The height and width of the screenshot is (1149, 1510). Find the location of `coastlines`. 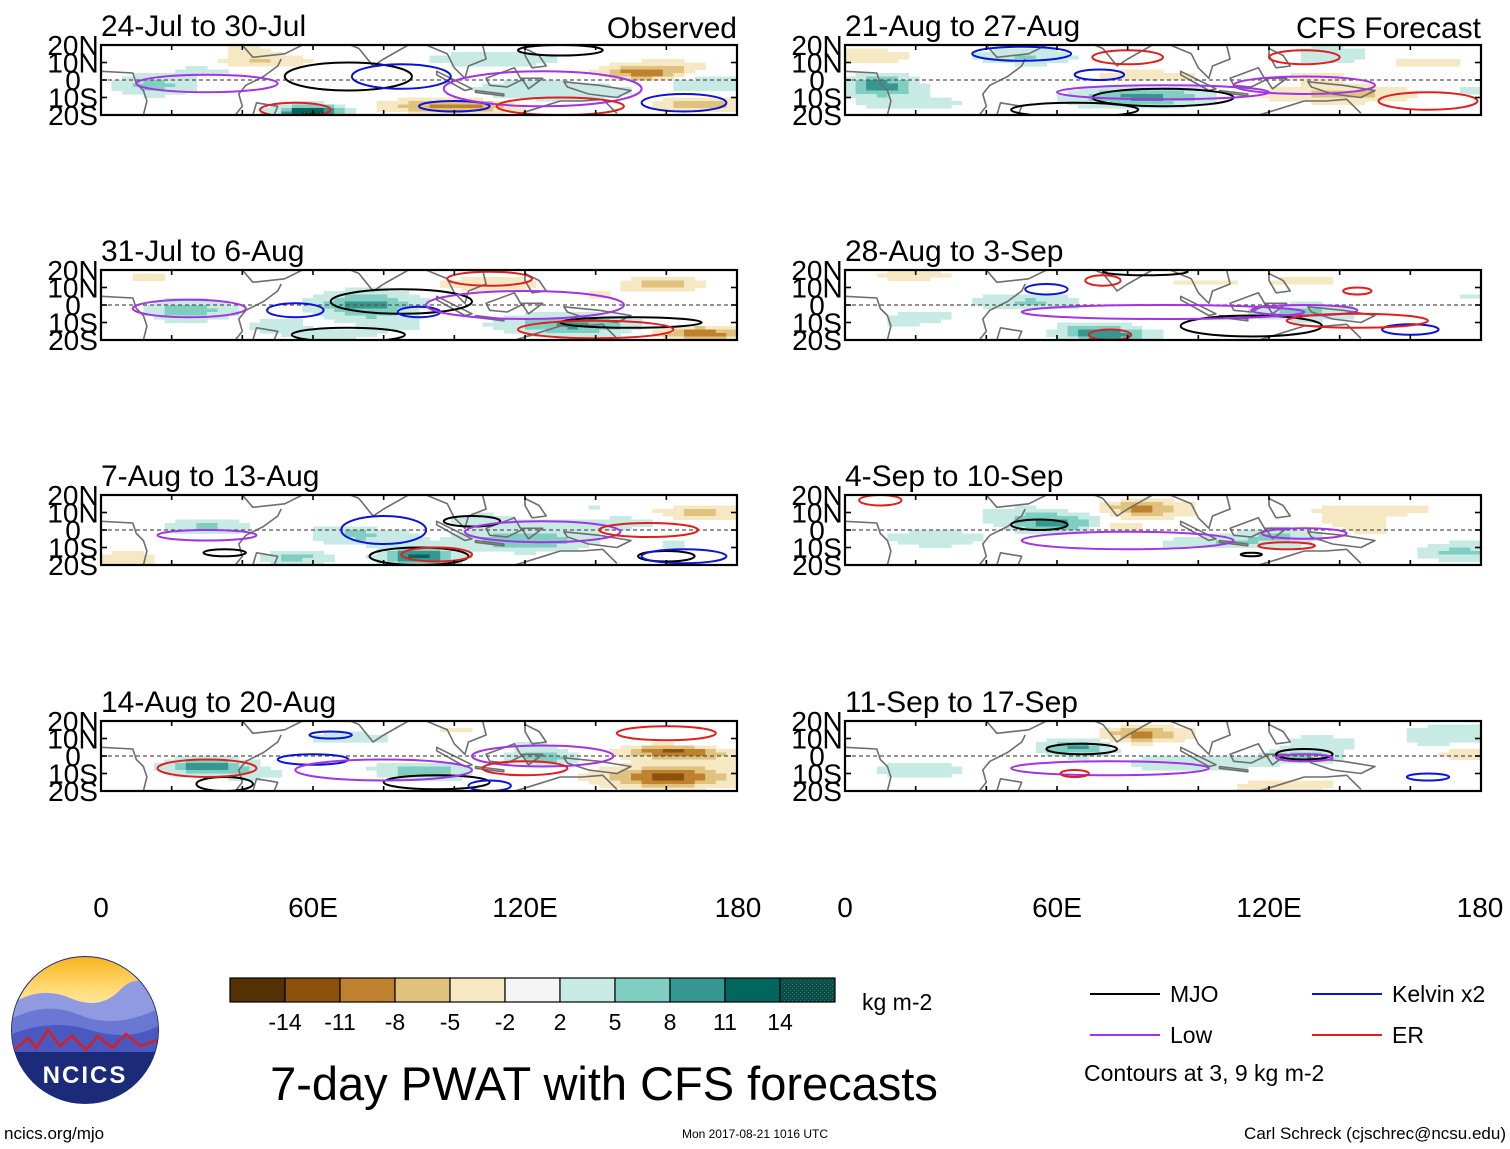

coastlines is located at coordinates (1110, 756).